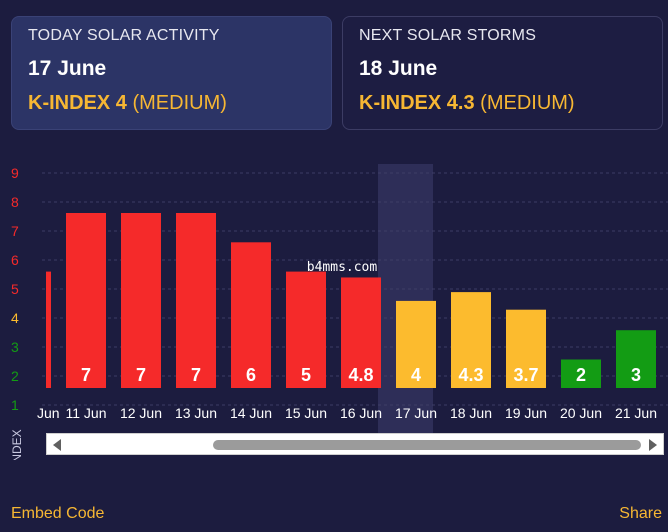 This screenshot has width=668, height=532. Describe the element at coordinates (77, 103) in the screenshot. I see `today-kindex-value: K-INDEX 4` at that location.